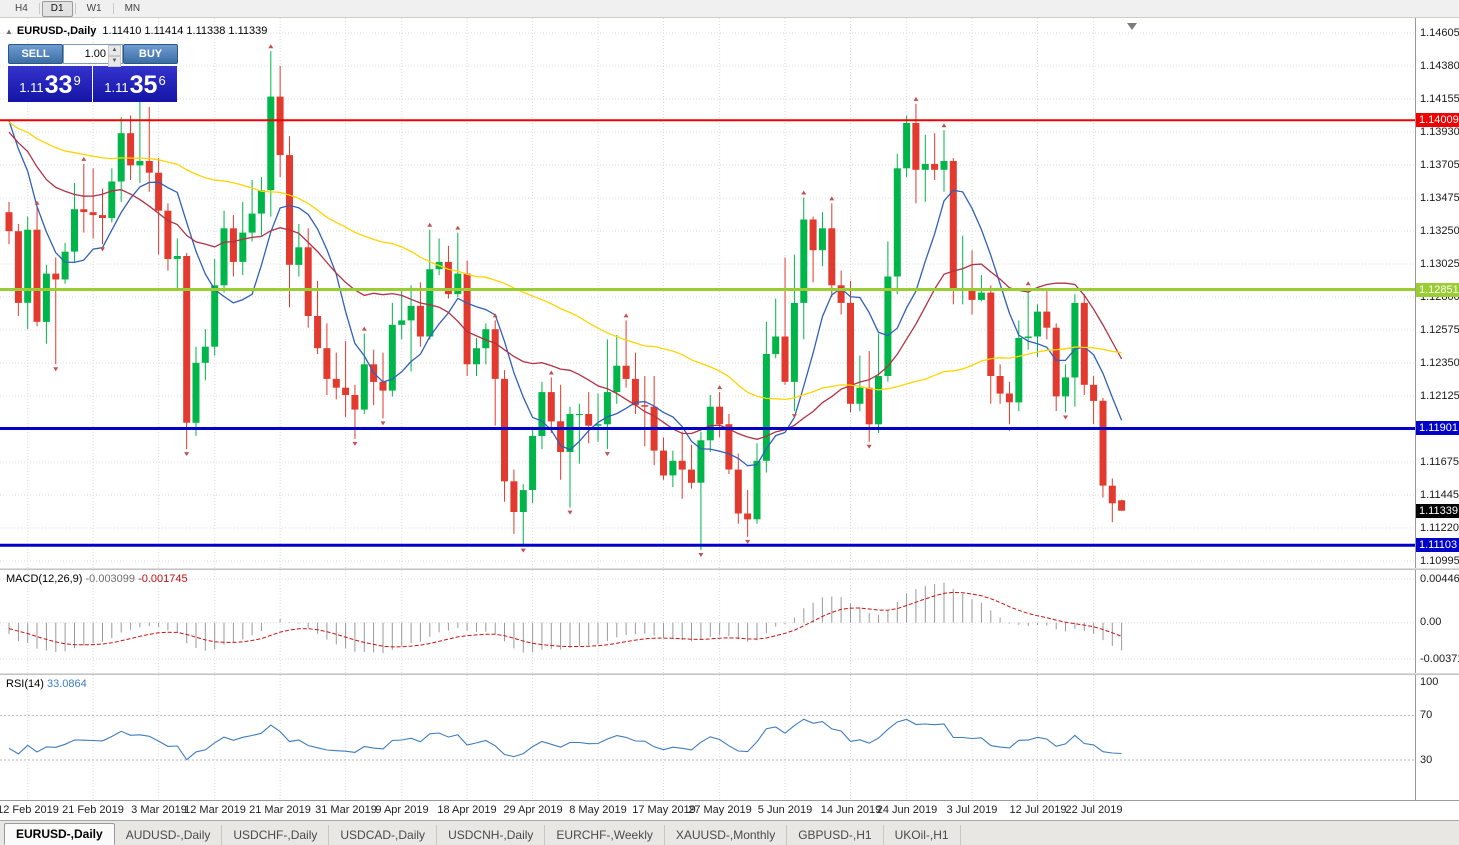 The height and width of the screenshot is (845, 1459). What do you see at coordinates (729, 9) in the screenshot?
I see `timeframe-toolbar: H4 D1 W1 MN` at bounding box center [729, 9].